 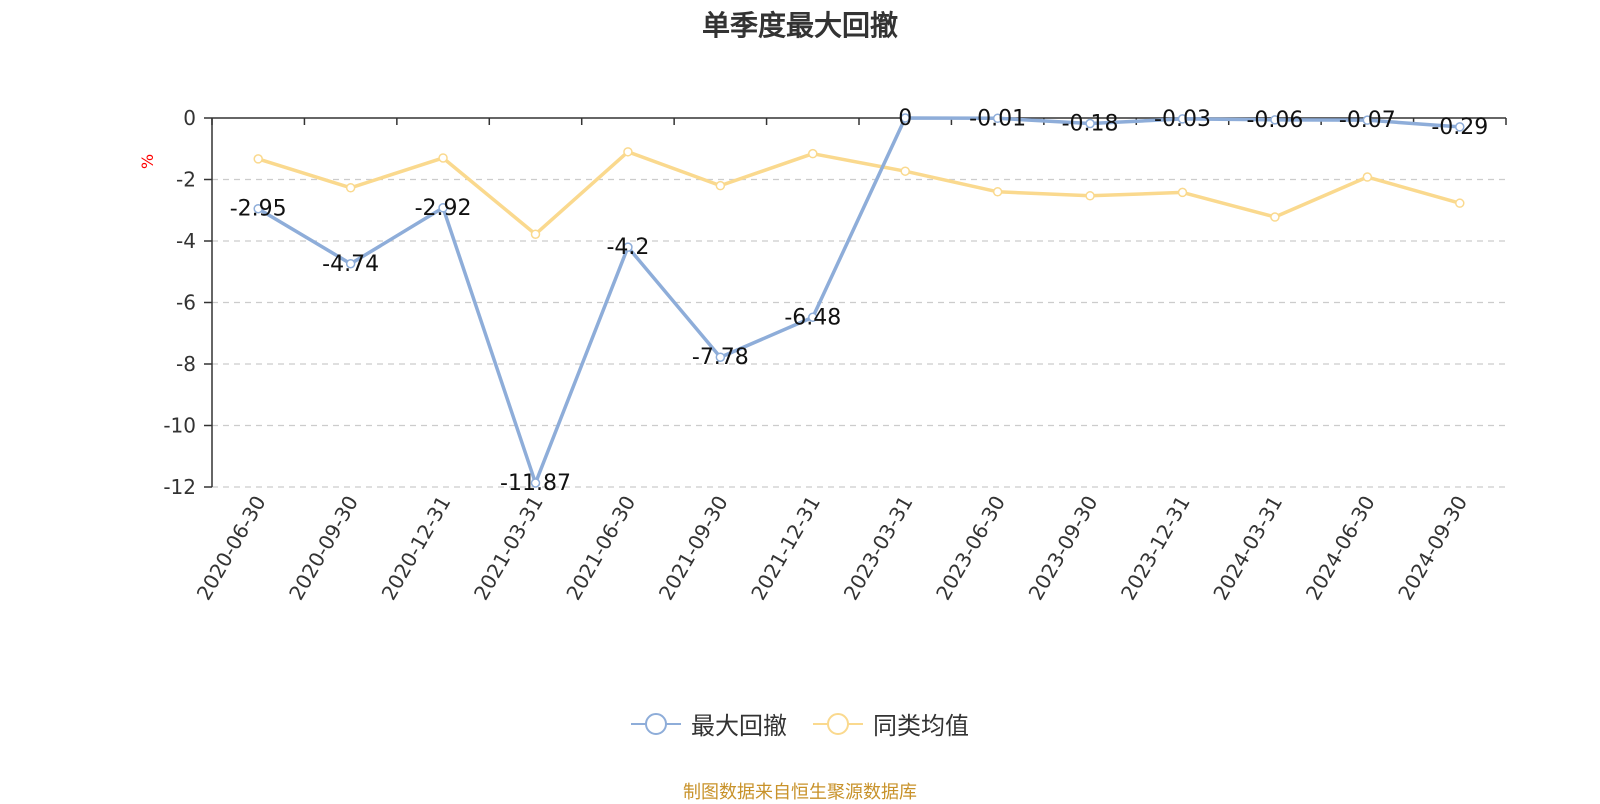 I want to click on x-tick-label: 2021-09-30, so click(x=693, y=548).